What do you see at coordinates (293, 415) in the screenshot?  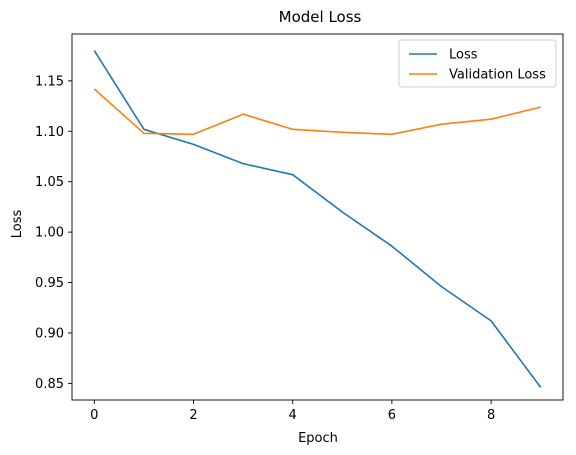 I see `x-tick-label: 4` at bounding box center [293, 415].